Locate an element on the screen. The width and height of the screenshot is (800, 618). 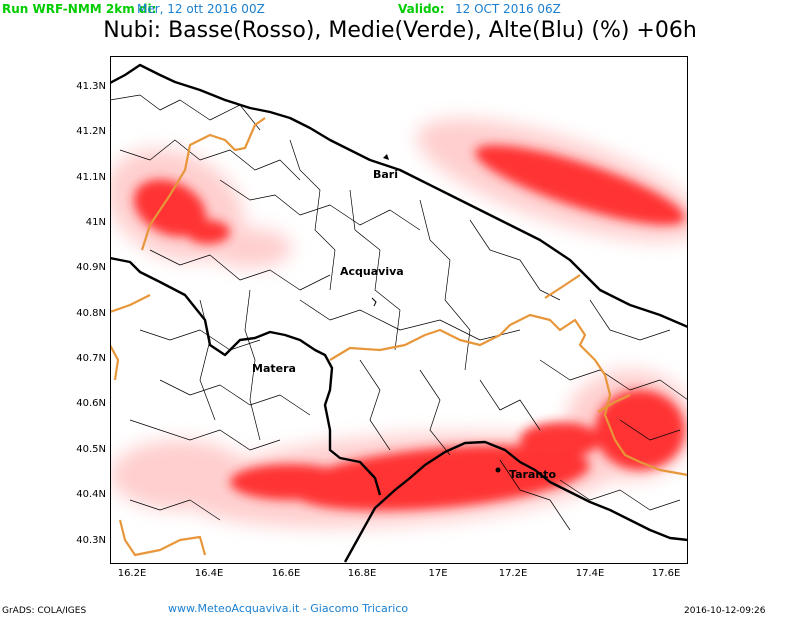
city-bari: Bari is located at coordinates (385, 174).